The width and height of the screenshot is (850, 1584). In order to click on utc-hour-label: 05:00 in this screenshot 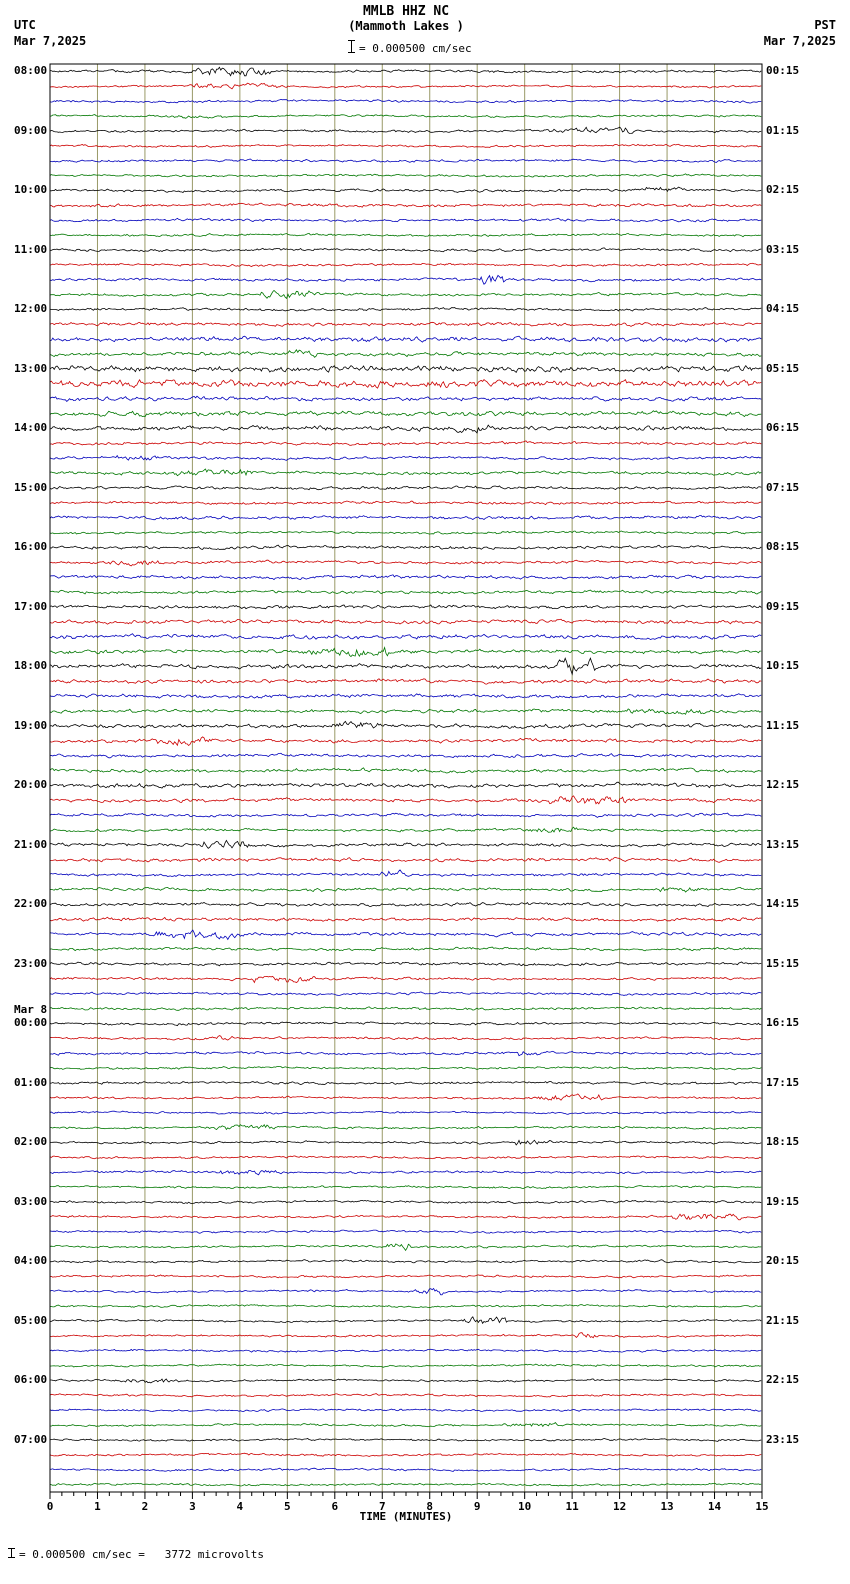, I will do `click(31, 1320)`.